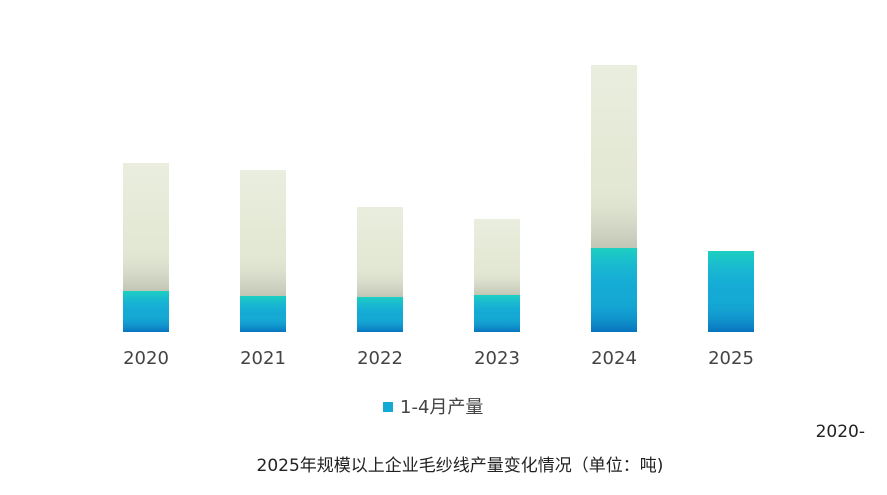 This screenshot has width=887, height=495. Describe the element at coordinates (146, 358) in the screenshot. I see `x-tick-label: 2020` at that location.